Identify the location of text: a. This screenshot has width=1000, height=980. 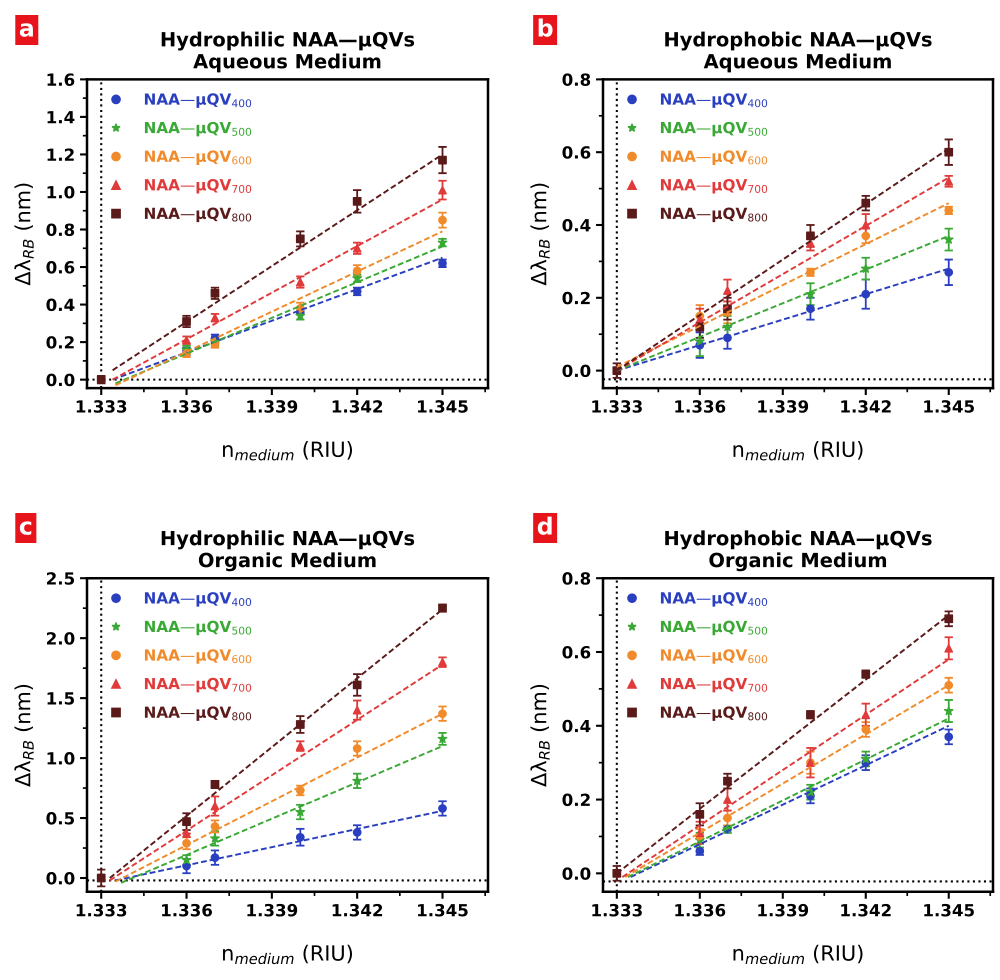
(26, 30).